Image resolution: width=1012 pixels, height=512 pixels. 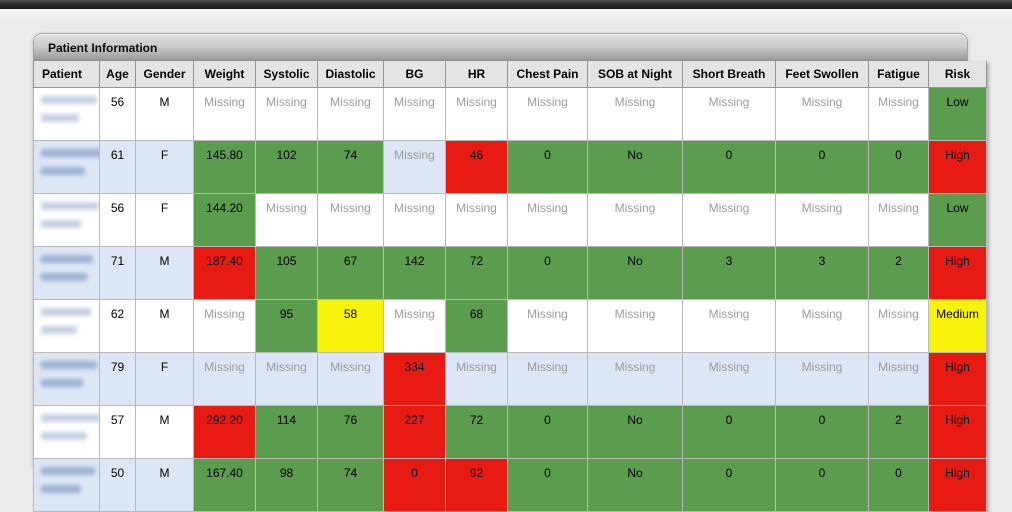 I want to click on col-header-short-breath: Short Breath, so click(x=729, y=74).